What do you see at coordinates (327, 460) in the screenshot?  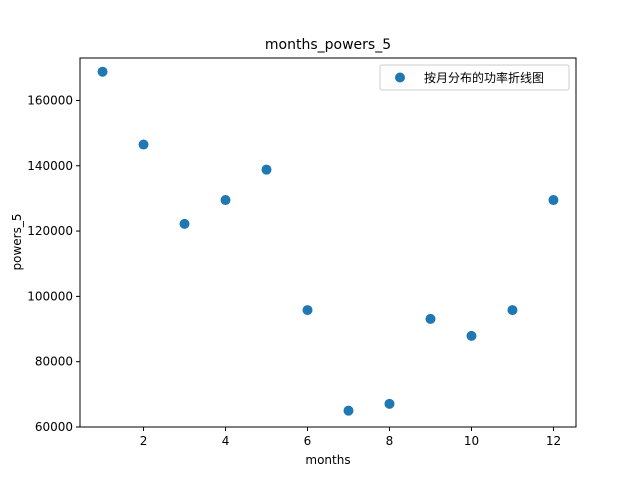 I see `x-axis-label: months` at bounding box center [327, 460].